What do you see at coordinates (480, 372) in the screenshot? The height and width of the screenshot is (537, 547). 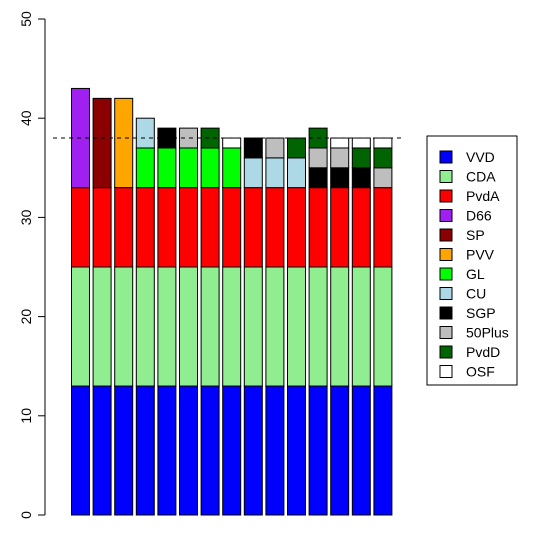 I see `legend-label: OSF` at bounding box center [480, 372].